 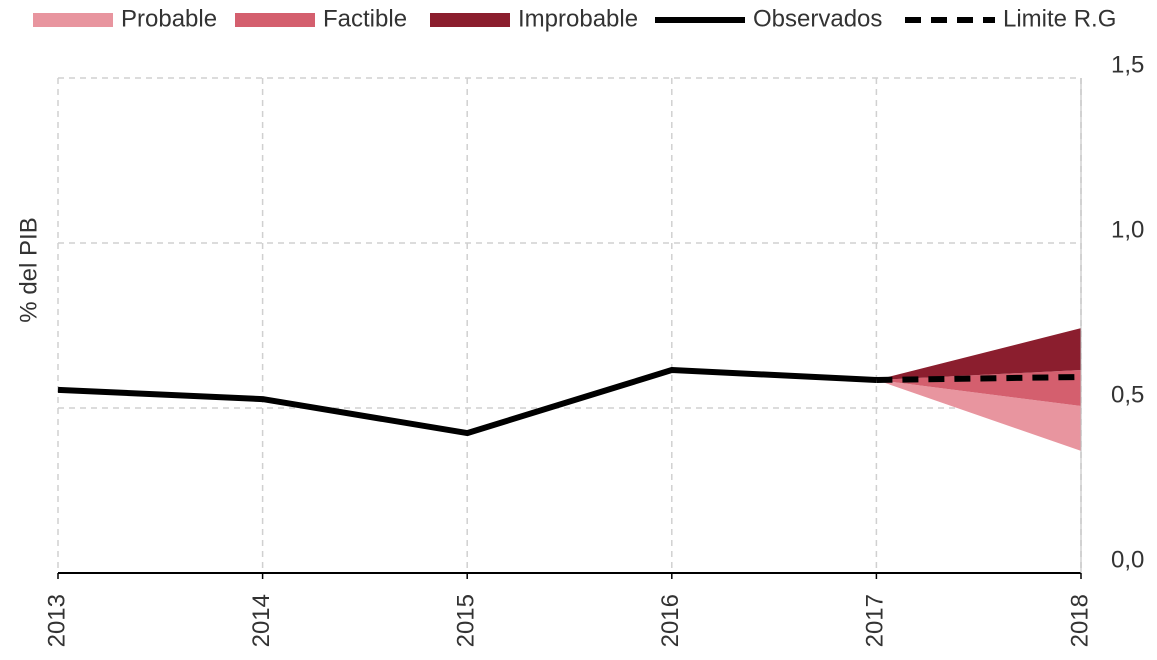 I want to click on legend-label: Limite R.G, so click(x=1059, y=18).